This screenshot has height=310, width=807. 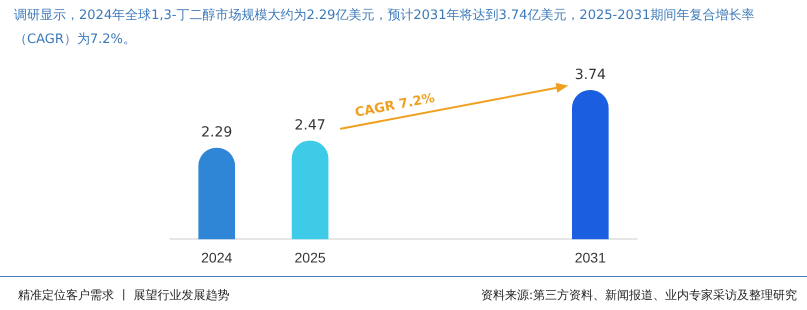 What do you see at coordinates (216, 132) in the screenshot?
I see `data-label: 2.29` at bounding box center [216, 132].